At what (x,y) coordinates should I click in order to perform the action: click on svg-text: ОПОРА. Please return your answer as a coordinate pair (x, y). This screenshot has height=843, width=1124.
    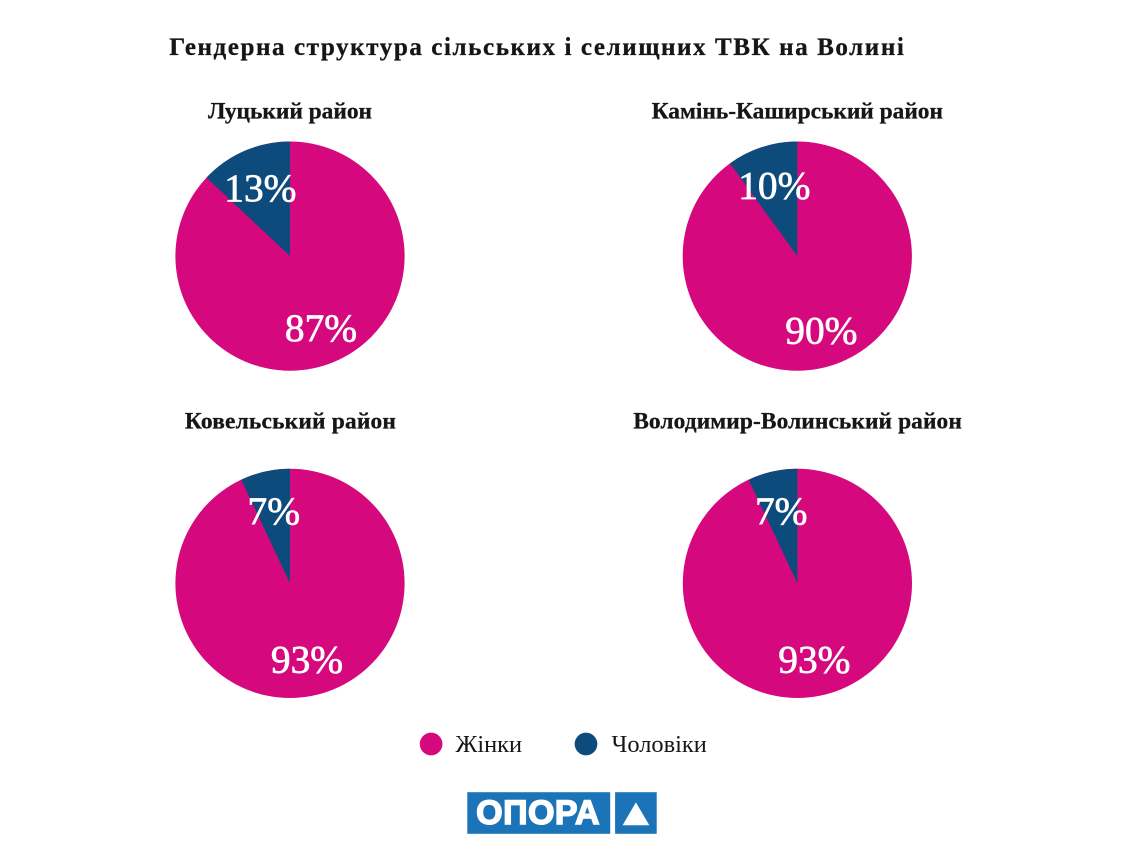
    Looking at the image, I should click on (538, 813).